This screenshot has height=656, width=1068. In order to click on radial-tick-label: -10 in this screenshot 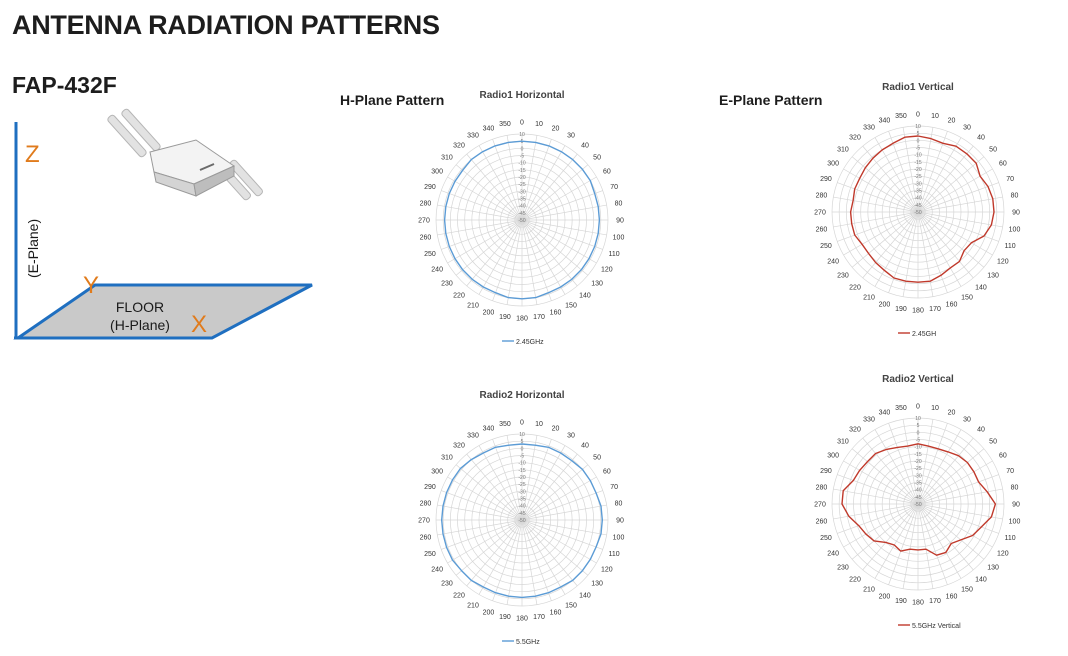, I will do `click(521, 164)`.